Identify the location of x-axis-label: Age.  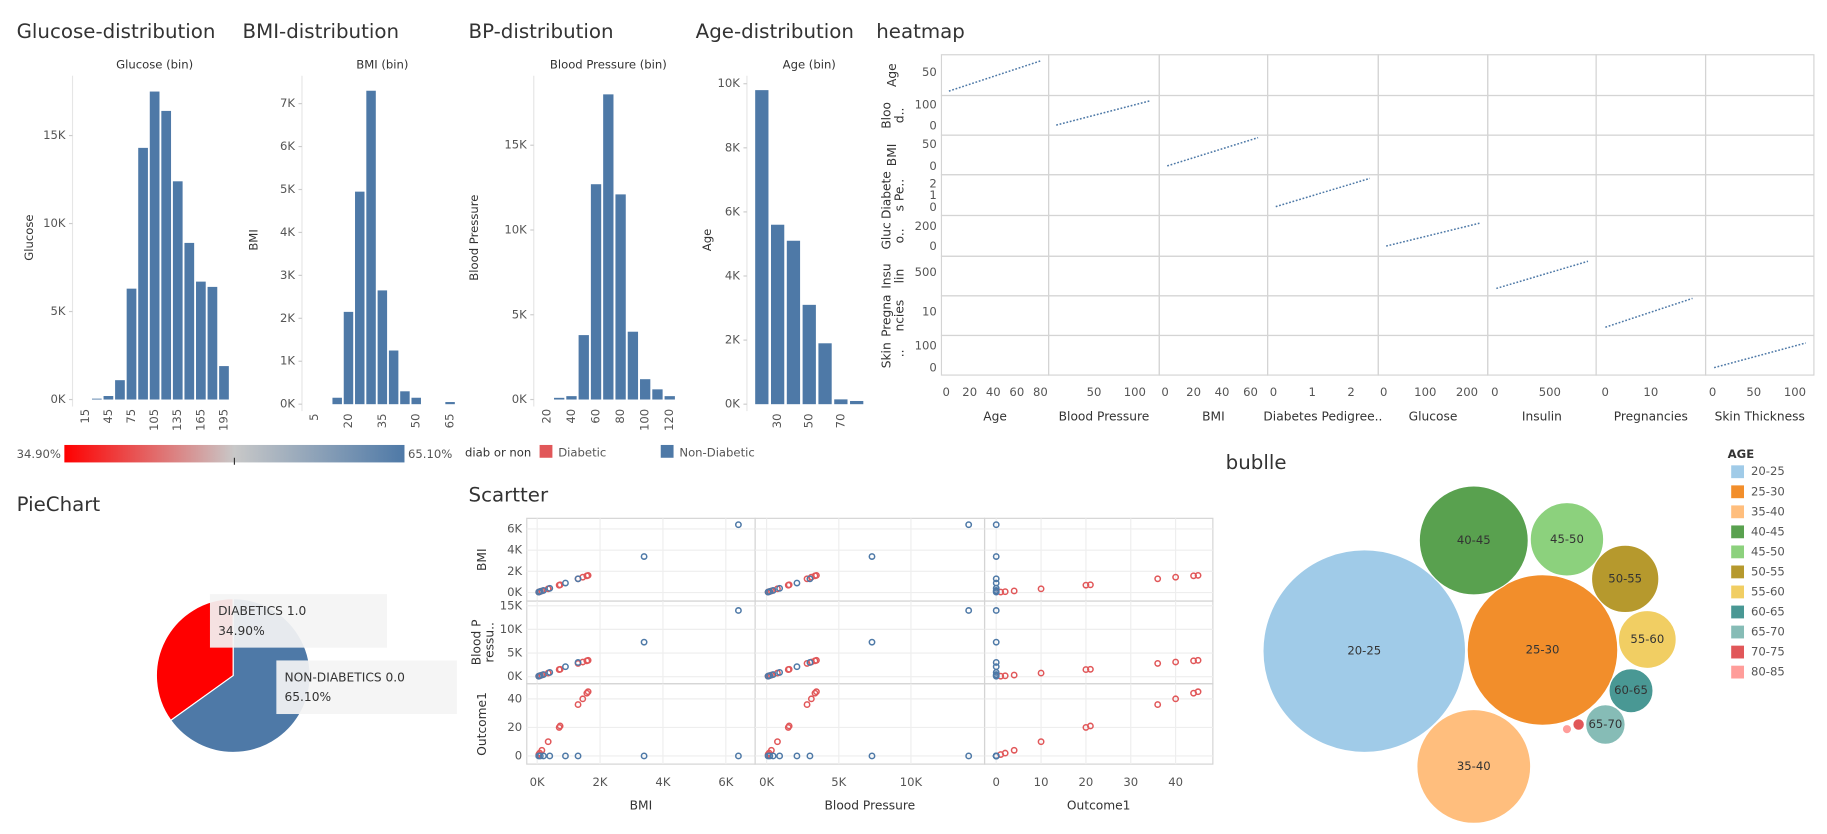
(995, 417).